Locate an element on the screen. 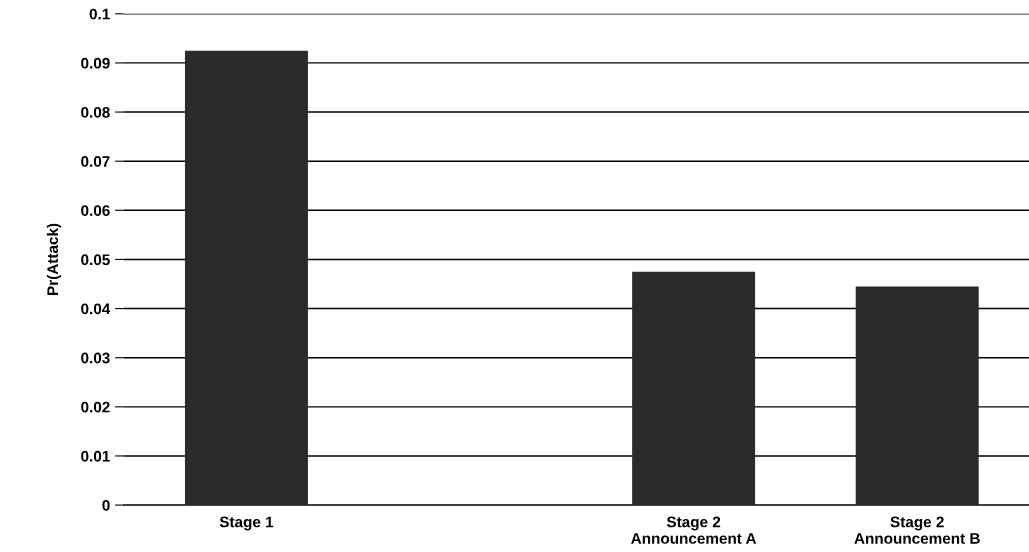 The image size is (1029, 552). y-tick-label: 0.06 is located at coordinates (95, 210).